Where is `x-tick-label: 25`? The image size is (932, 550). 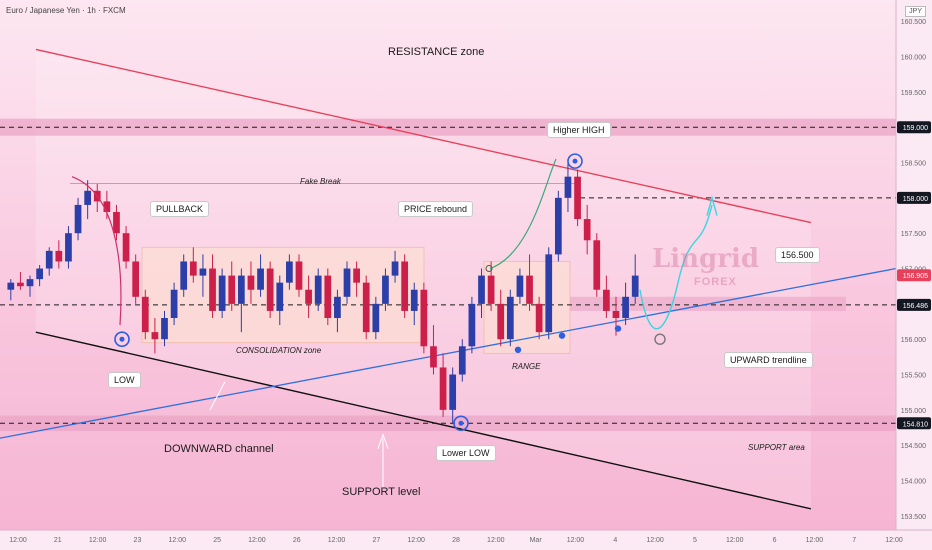 x-tick-label: 25 is located at coordinates (217, 540).